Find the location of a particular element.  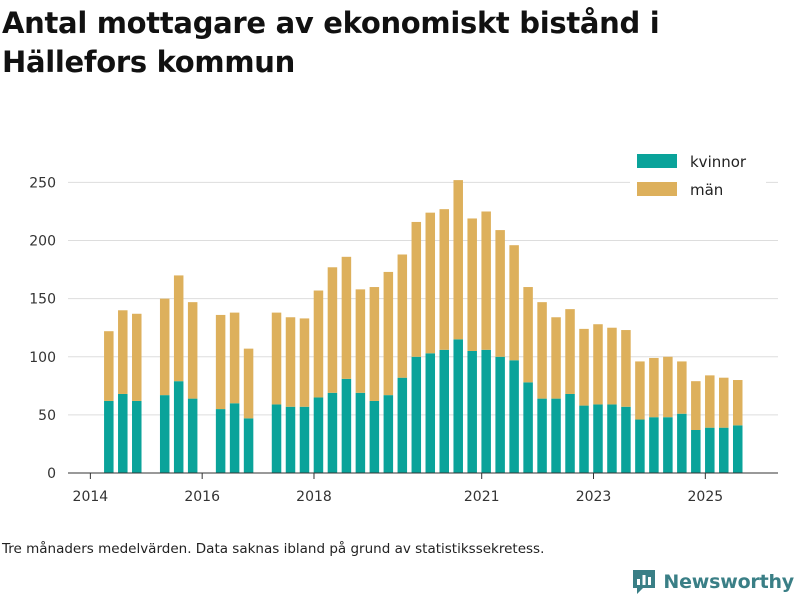

x-tick-label: 2025 is located at coordinates (706, 497).